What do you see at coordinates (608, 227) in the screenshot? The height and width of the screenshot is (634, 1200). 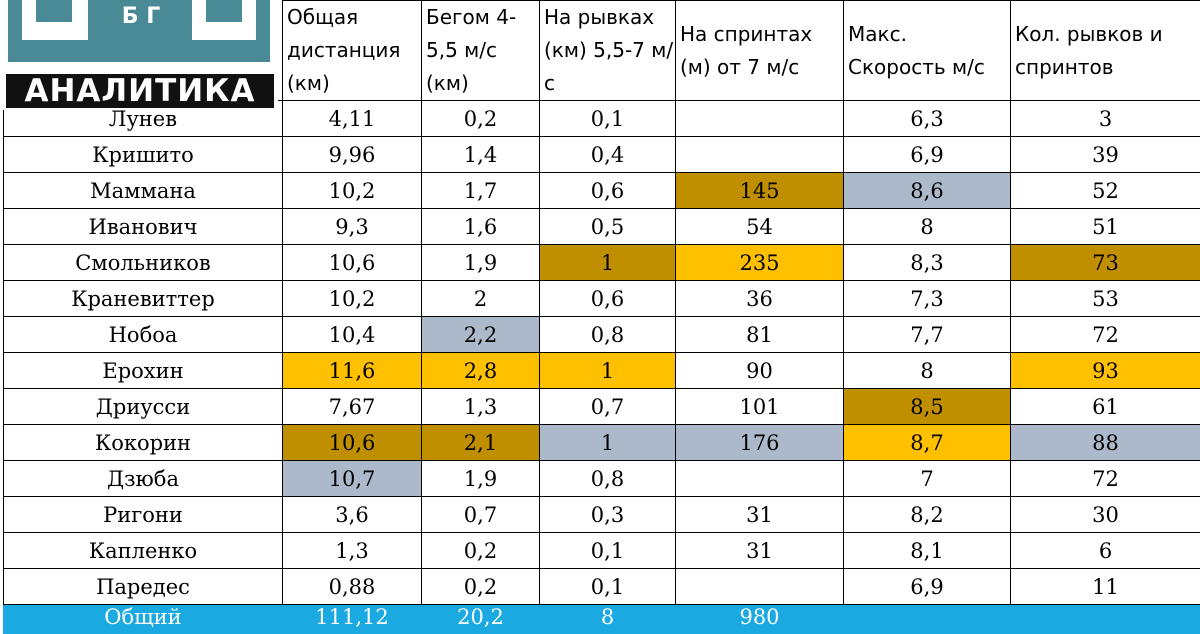 I see `dashes-cell: 0,5` at bounding box center [608, 227].